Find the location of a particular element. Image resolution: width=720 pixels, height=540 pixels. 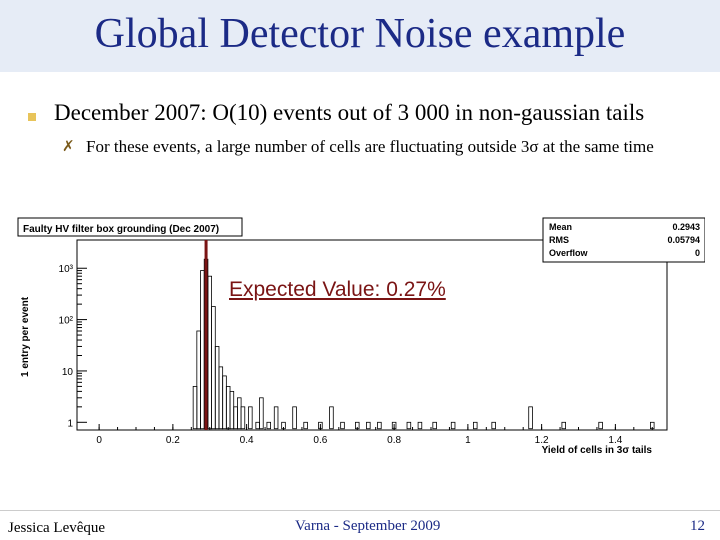

footer-divider is located at coordinates (360, 510).